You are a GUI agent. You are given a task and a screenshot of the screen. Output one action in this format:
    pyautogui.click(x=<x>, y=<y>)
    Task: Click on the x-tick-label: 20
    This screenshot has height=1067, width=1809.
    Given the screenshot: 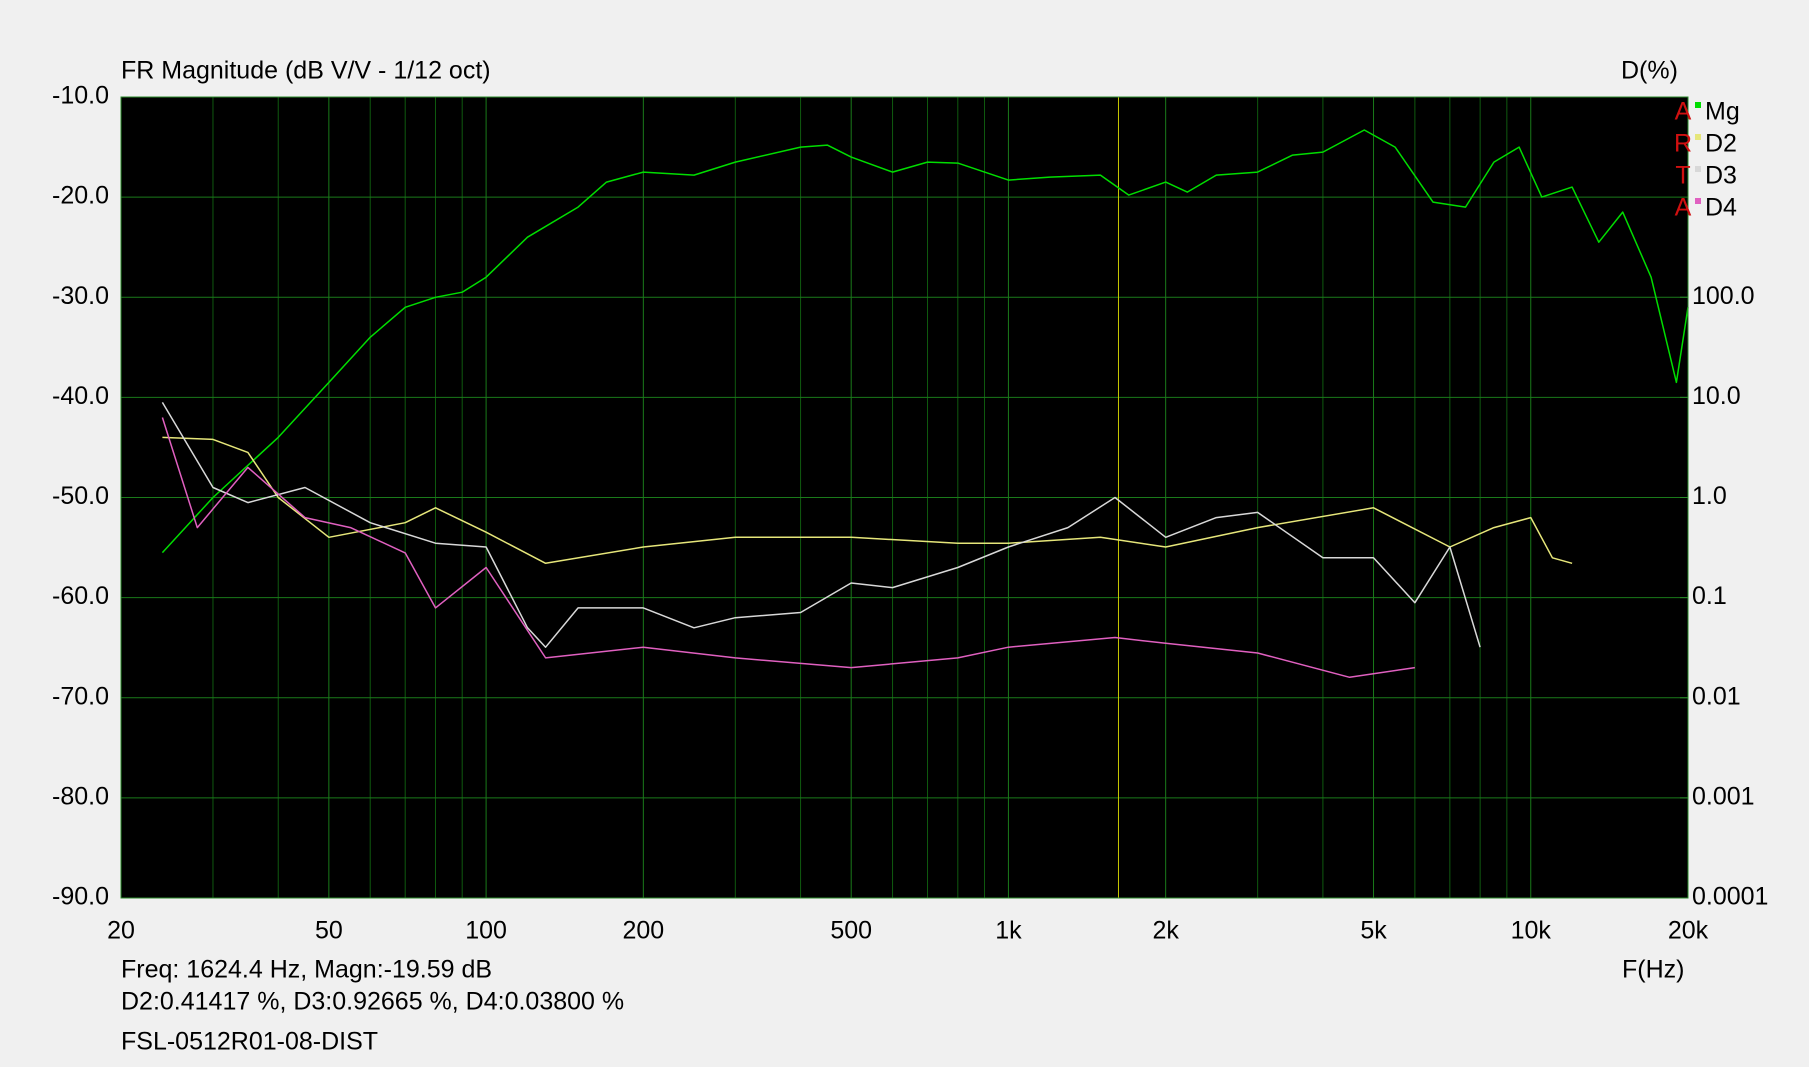 What is the action you would take?
    pyautogui.click(x=121, y=931)
    